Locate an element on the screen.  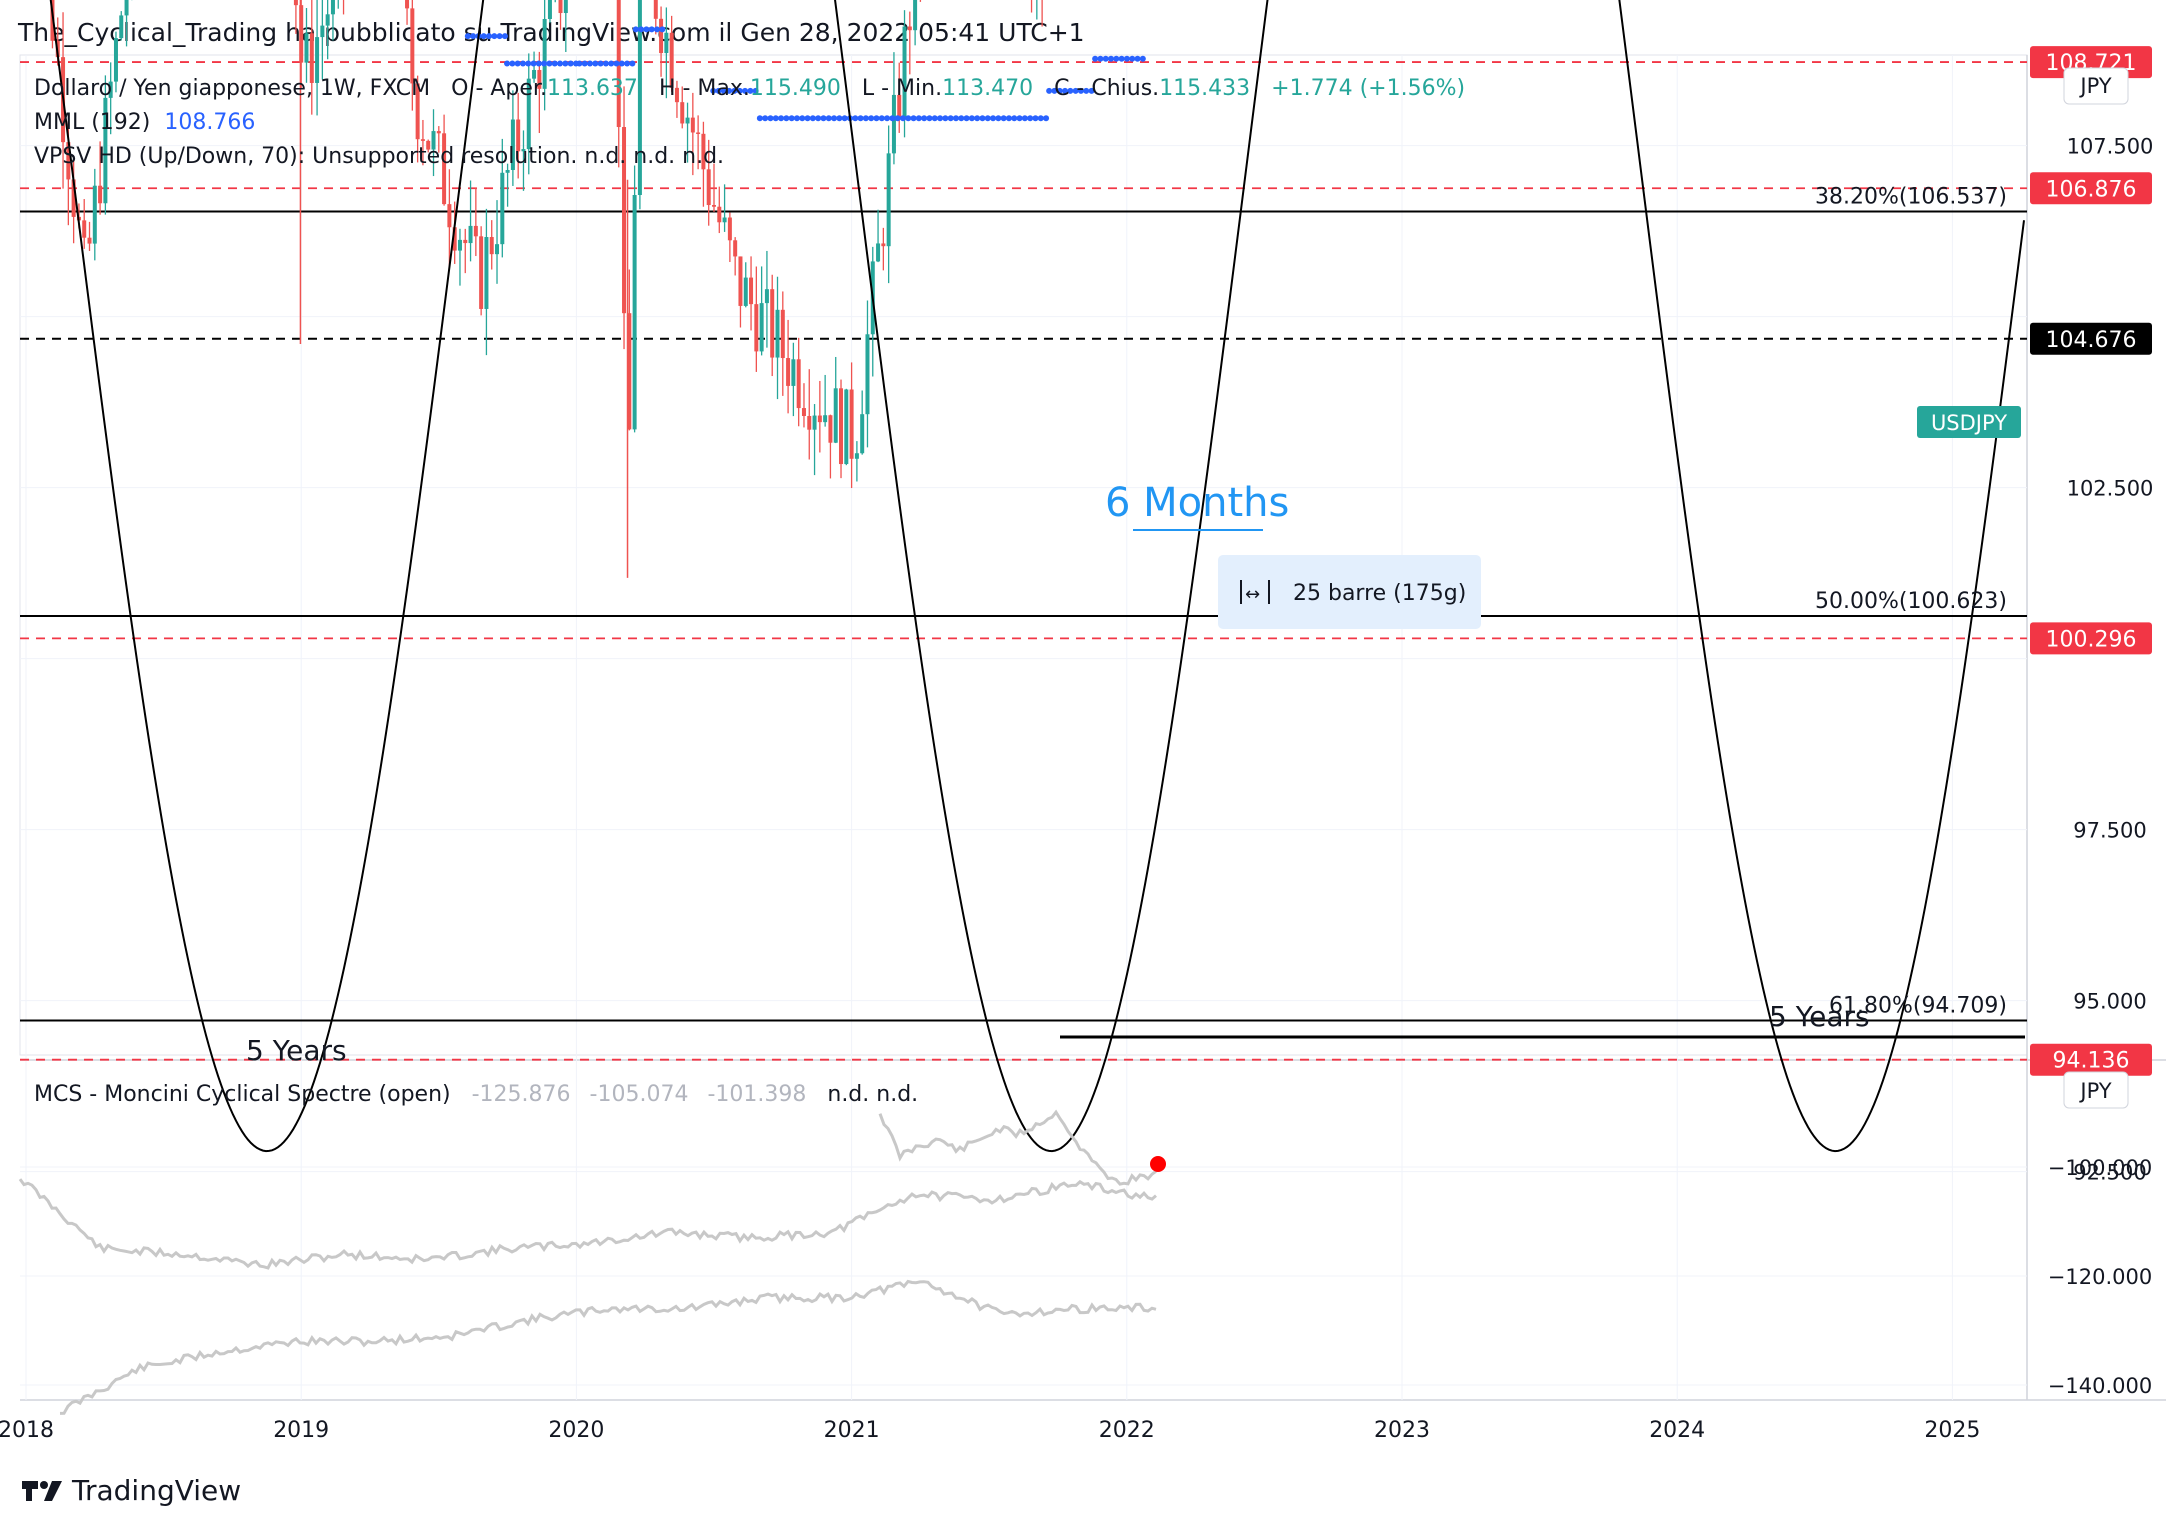
indicator-line-upper is located at coordinates (587, 1224).